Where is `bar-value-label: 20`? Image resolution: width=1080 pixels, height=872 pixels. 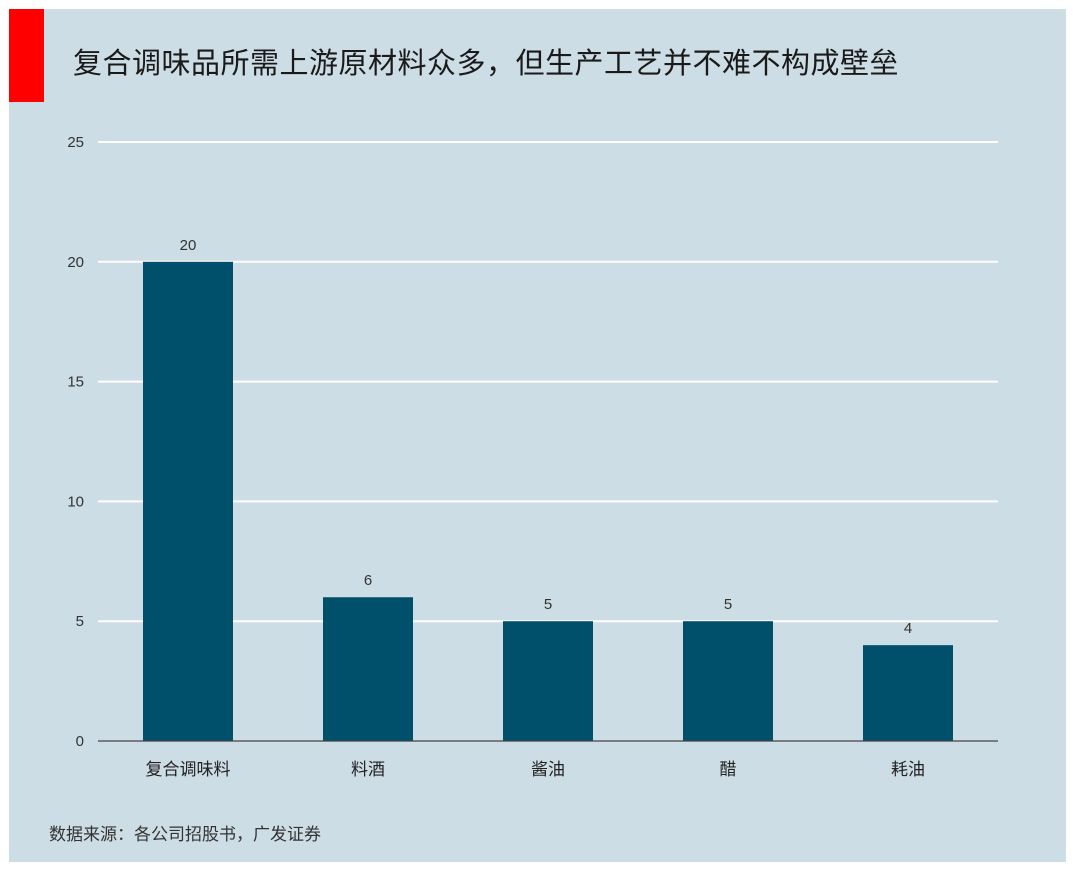
bar-value-label: 20 is located at coordinates (188, 245).